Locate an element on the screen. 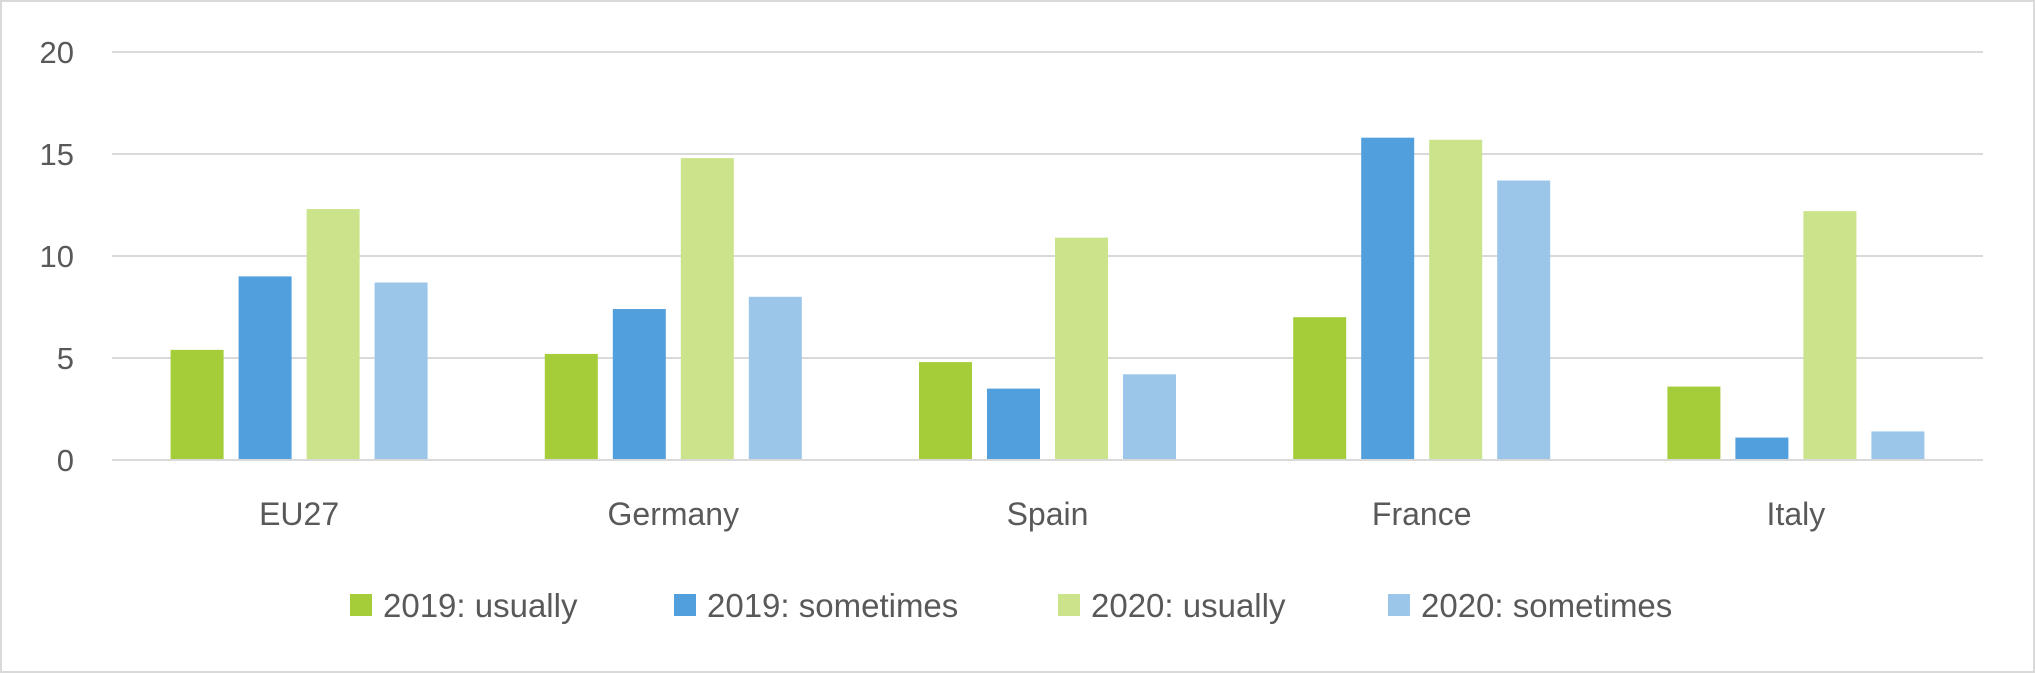 The width and height of the screenshot is (2035, 673). y-tick-label: 10 is located at coordinates (57, 256).